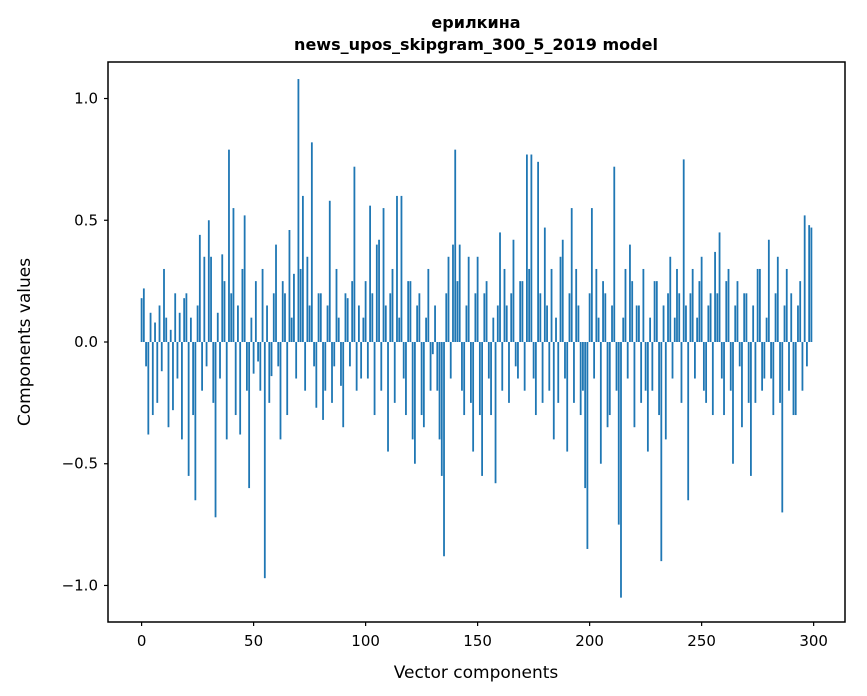 The image size is (867, 696). I want to click on x-axis-label: Vector components, so click(476, 673).